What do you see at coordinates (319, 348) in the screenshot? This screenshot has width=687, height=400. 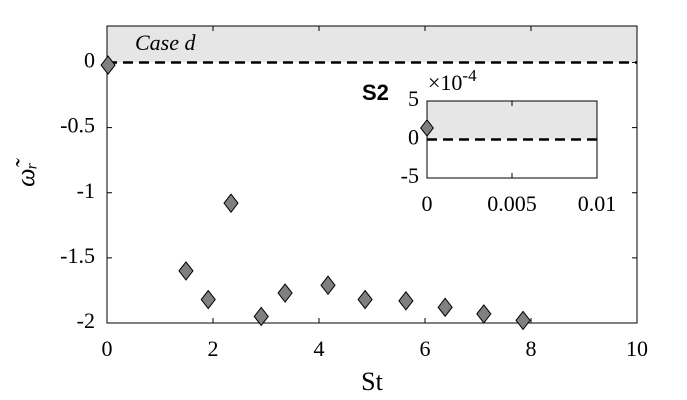 I see `x-tick-label: 4` at bounding box center [319, 348].